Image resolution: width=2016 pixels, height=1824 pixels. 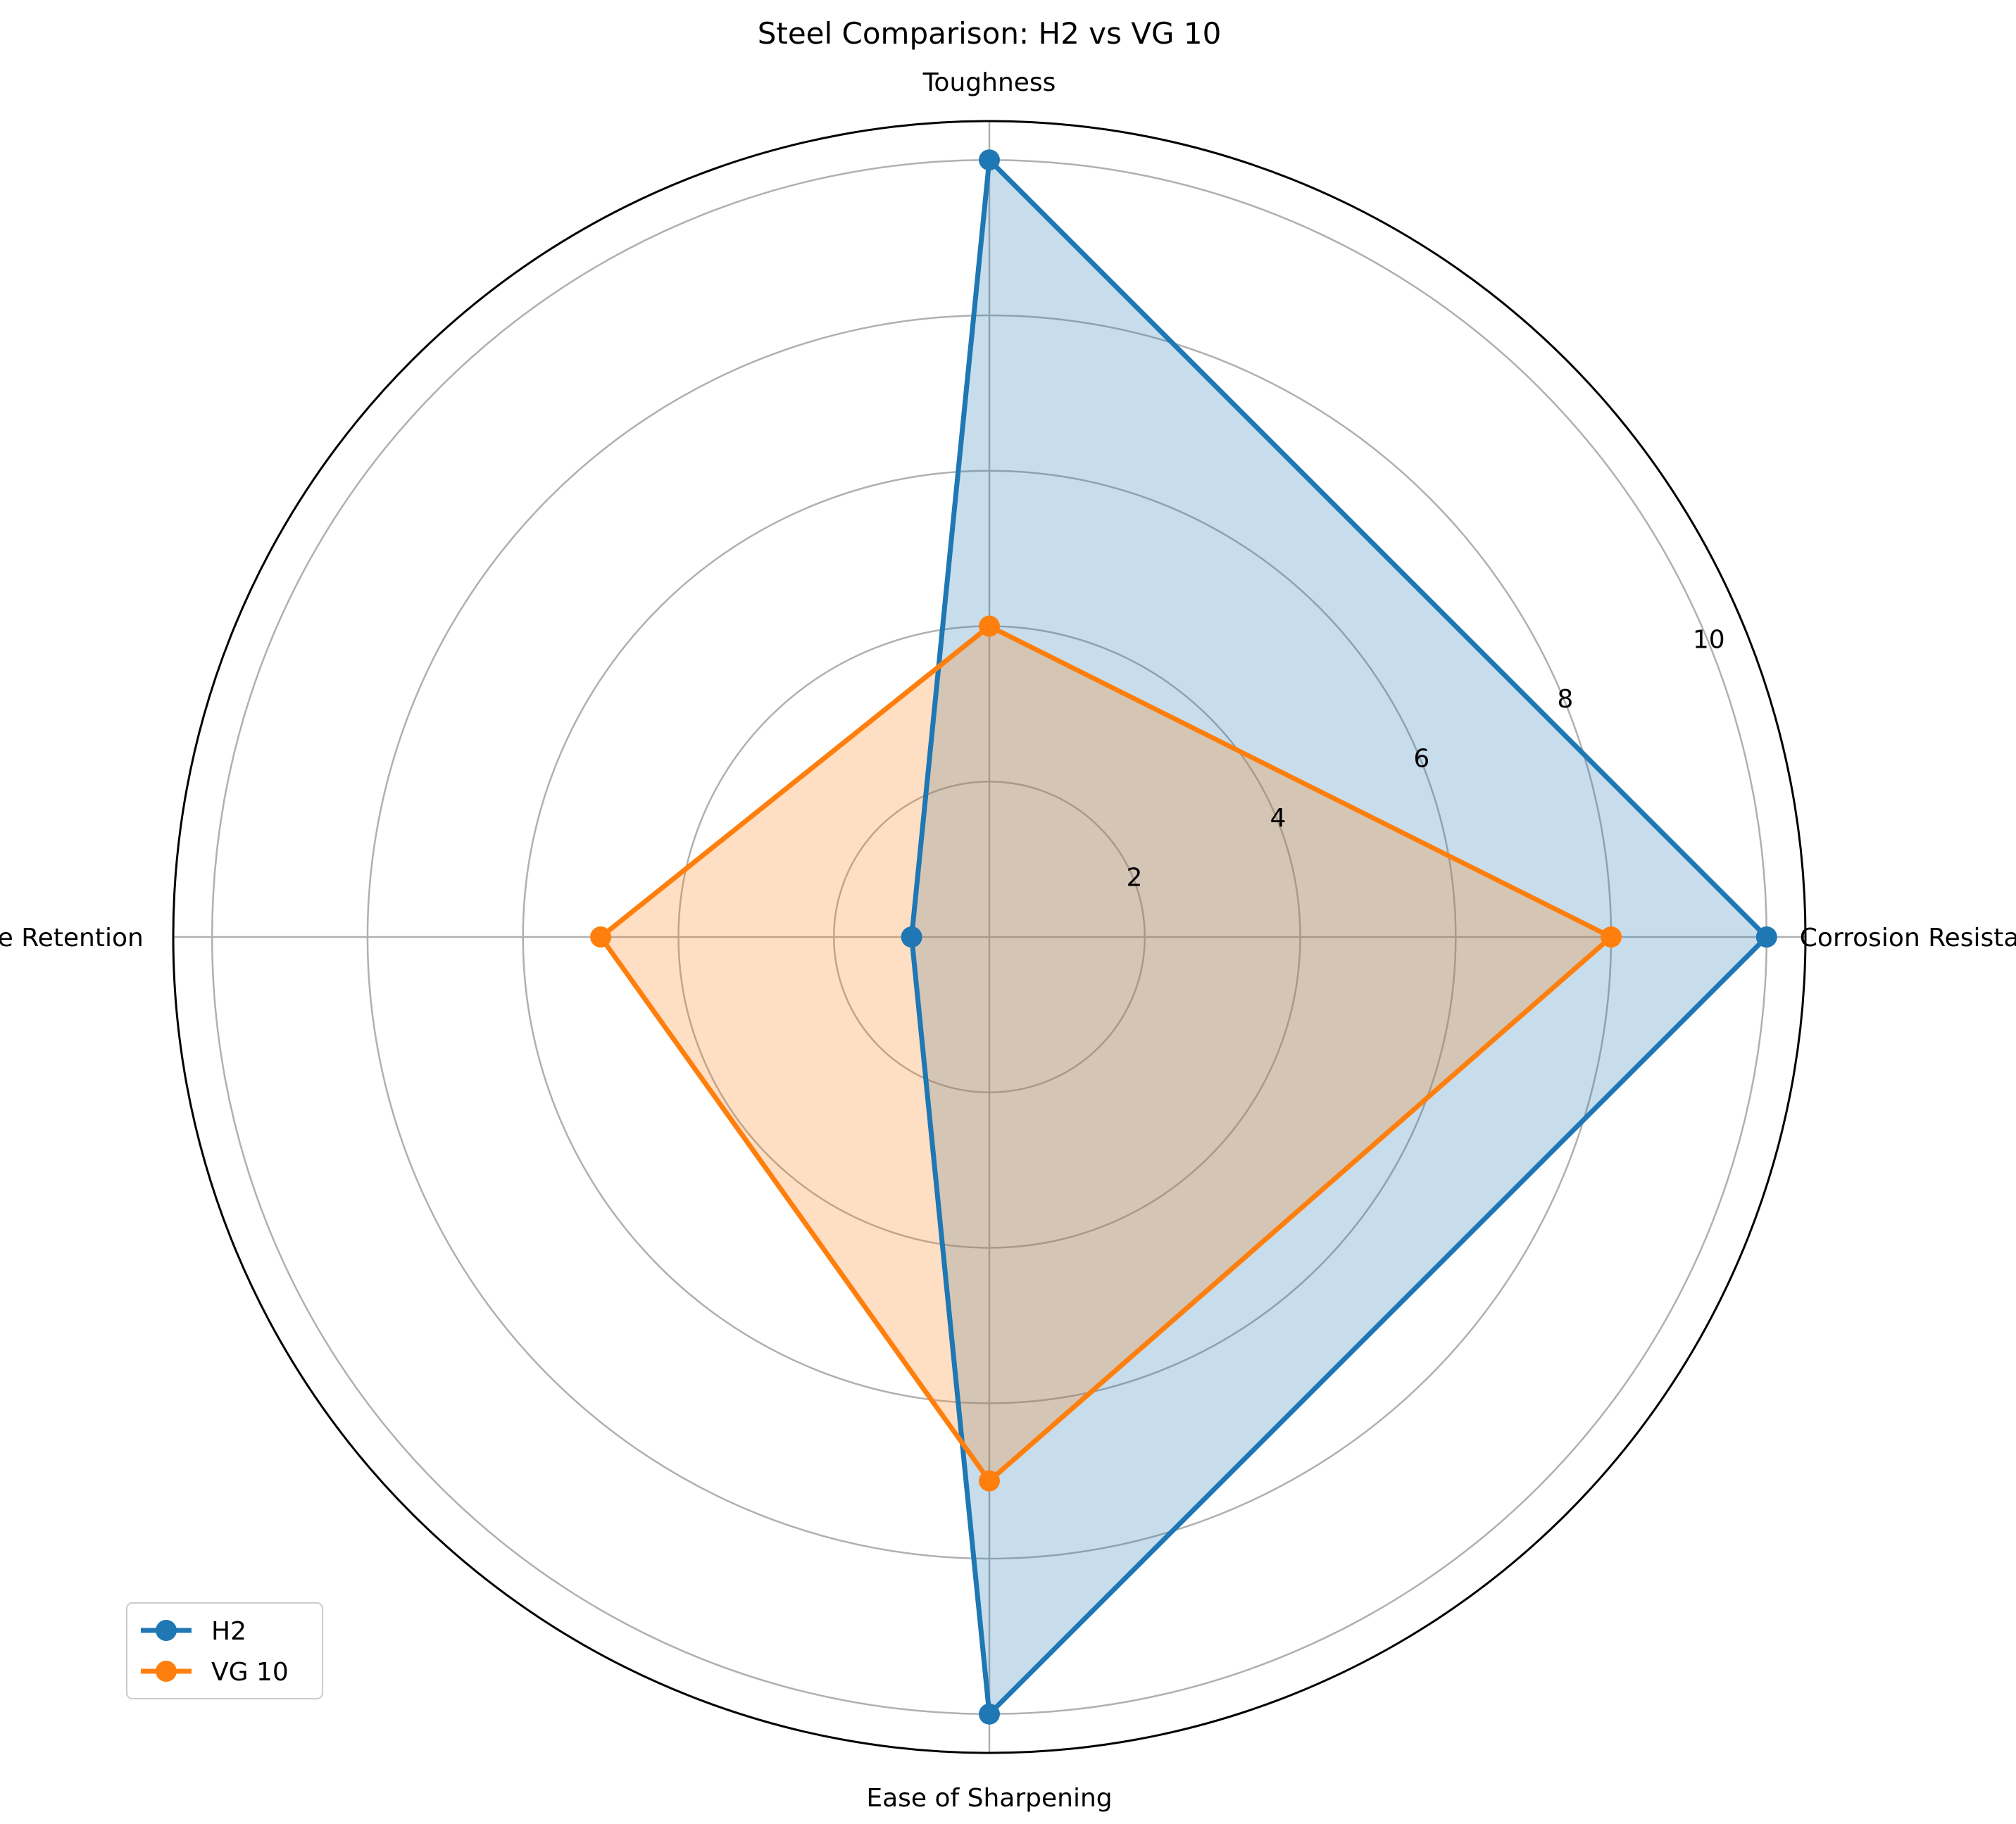 What do you see at coordinates (1908, 938) in the screenshot?
I see `category-label: Corrosion Resistance` at bounding box center [1908, 938].